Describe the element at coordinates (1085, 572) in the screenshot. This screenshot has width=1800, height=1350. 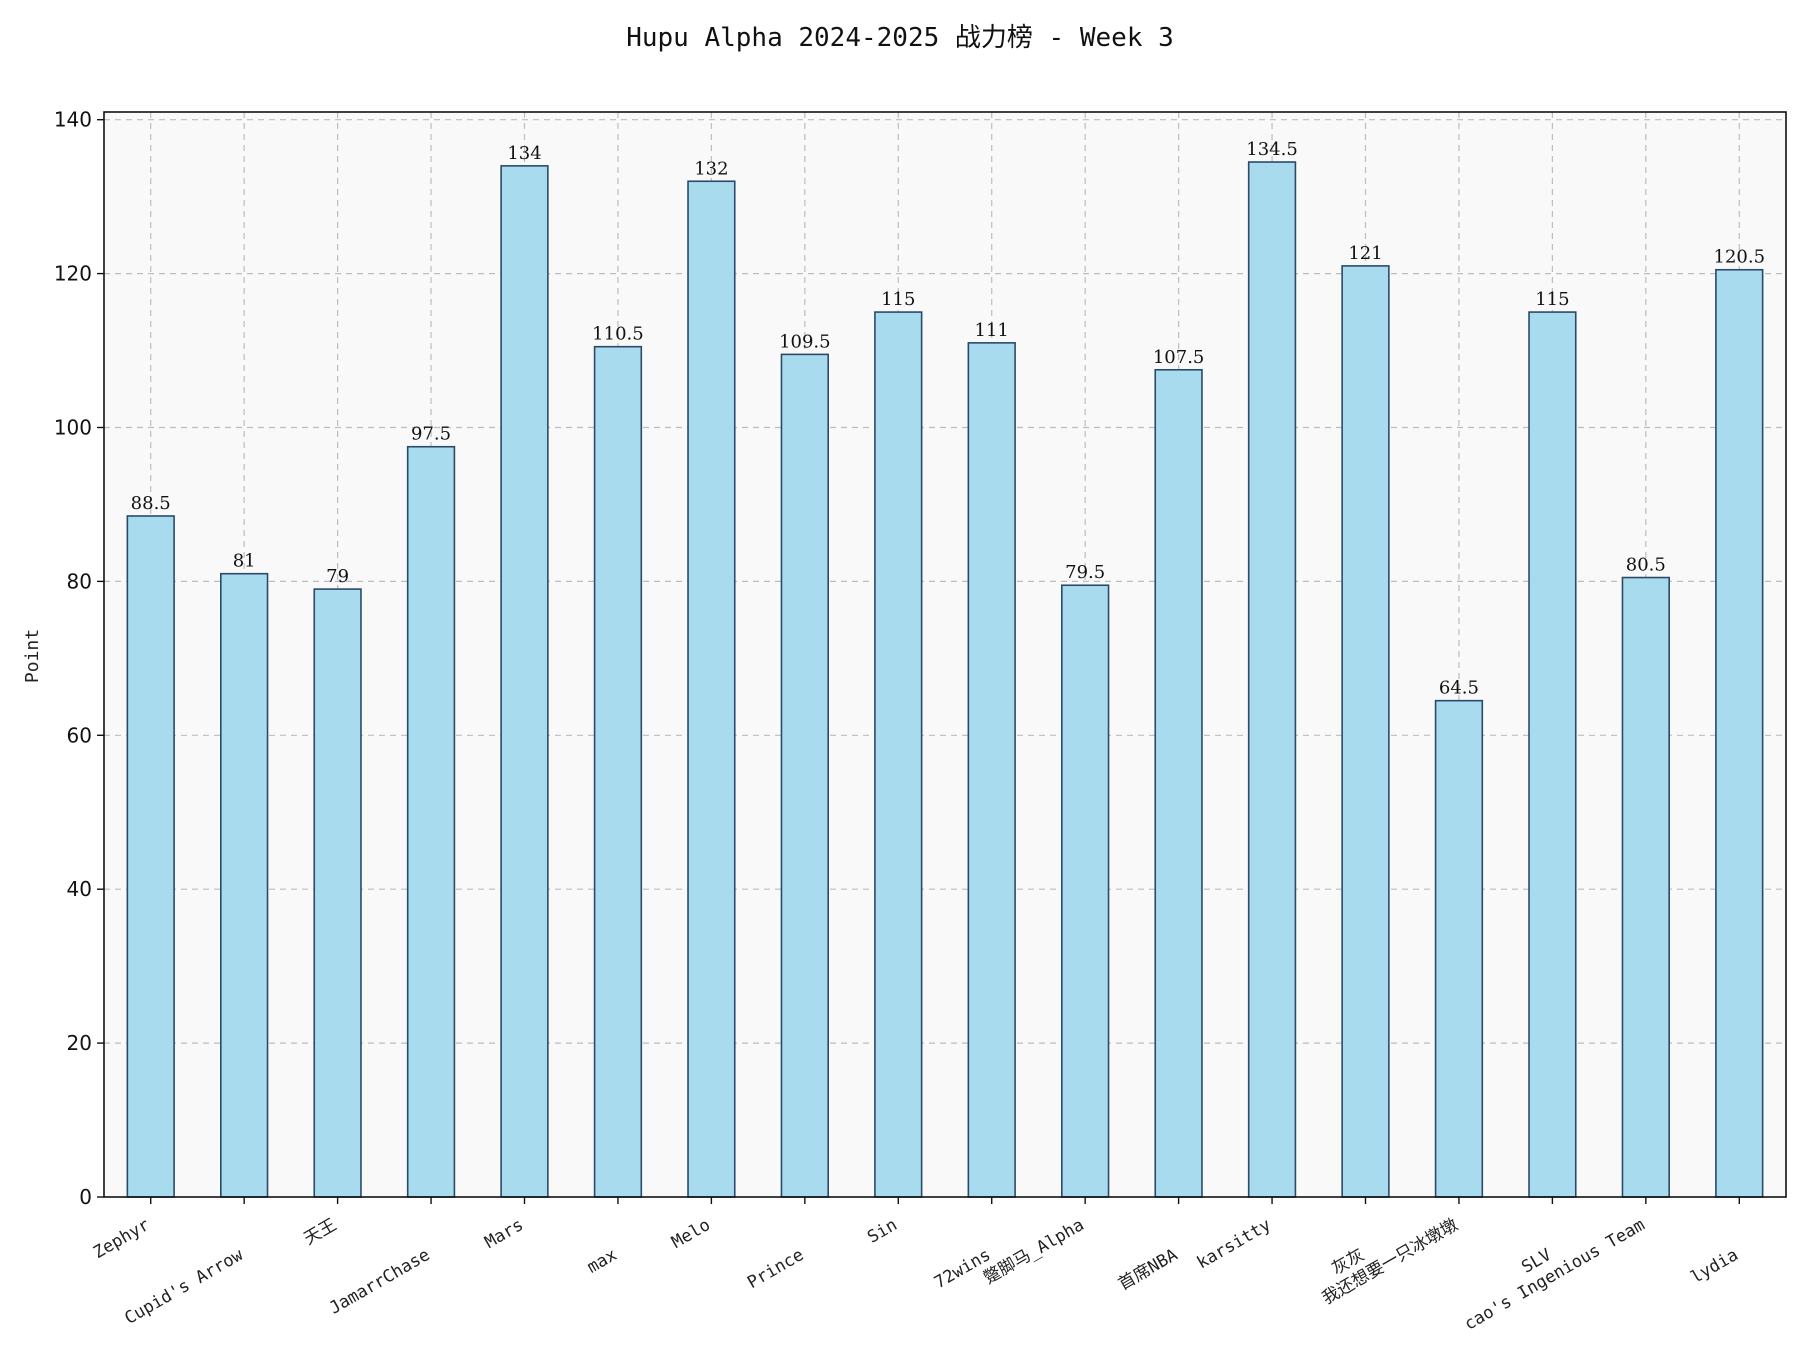
I see `value-label: 79.5` at that location.